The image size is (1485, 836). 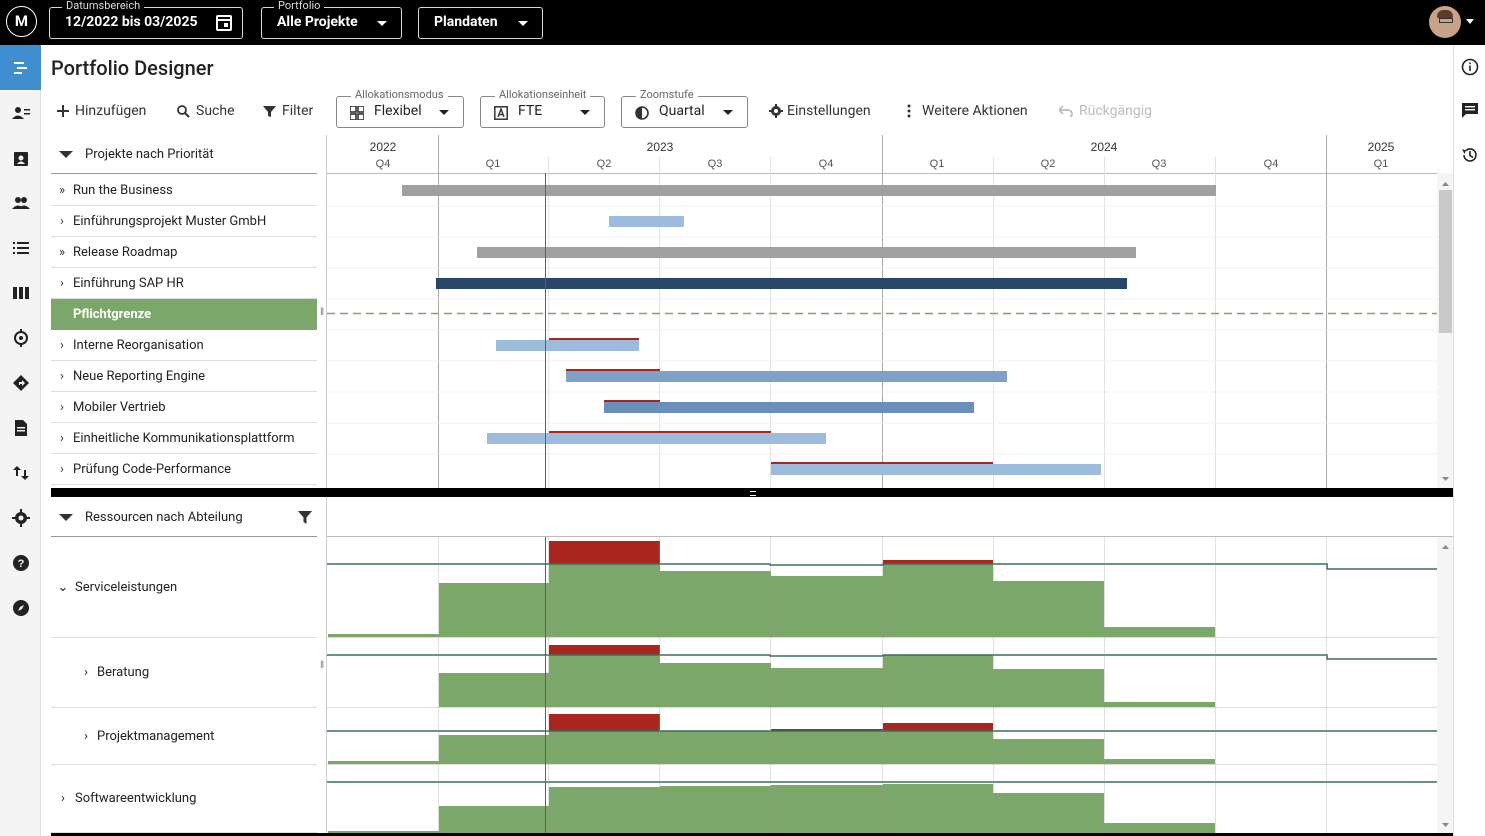 I want to click on user-avatar, so click(x=1445, y=22).